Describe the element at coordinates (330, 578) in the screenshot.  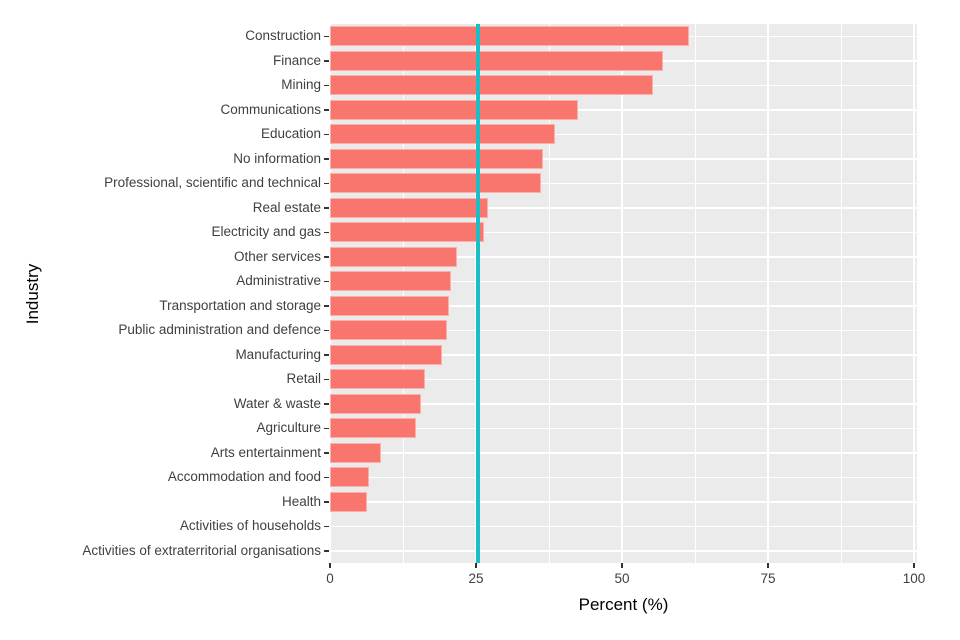
I see `x-tick-label: 0` at that location.